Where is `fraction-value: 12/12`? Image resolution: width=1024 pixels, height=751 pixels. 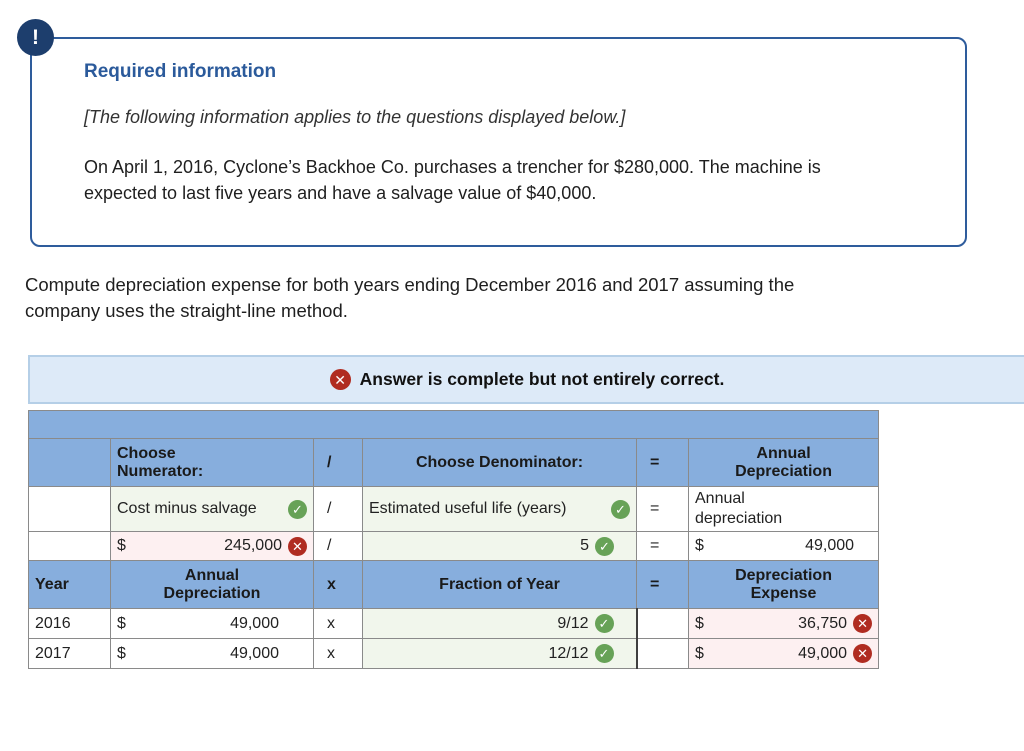 fraction-value: 12/12 is located at coordinates (568, 653).